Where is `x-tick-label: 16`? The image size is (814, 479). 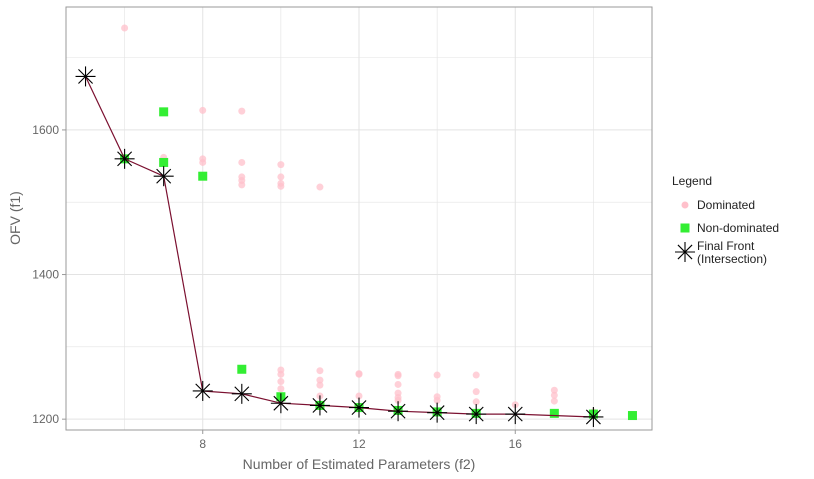 x-tick-label: 16 is located at coordinates (516, 444).